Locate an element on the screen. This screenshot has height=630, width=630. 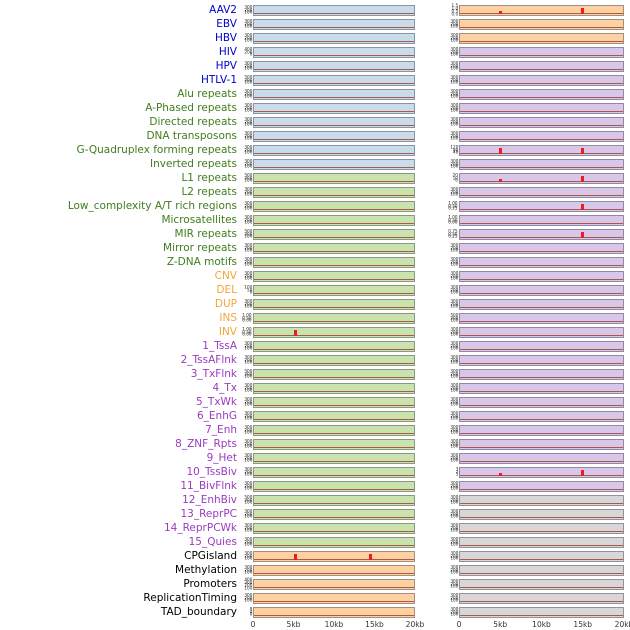
y-tick-label: 20 is located at coordinates (455, 175).